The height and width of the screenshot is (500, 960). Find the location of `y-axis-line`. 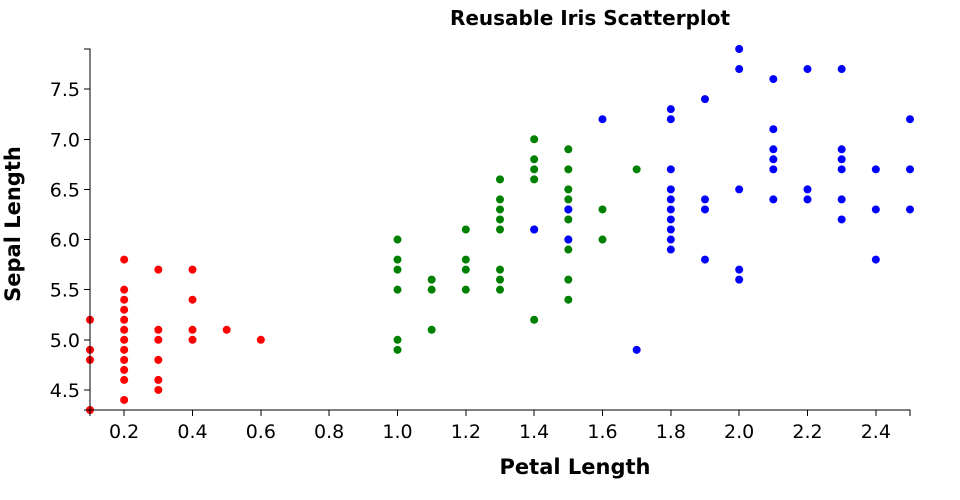

y-axis-line is located at coordinates (87, 229).